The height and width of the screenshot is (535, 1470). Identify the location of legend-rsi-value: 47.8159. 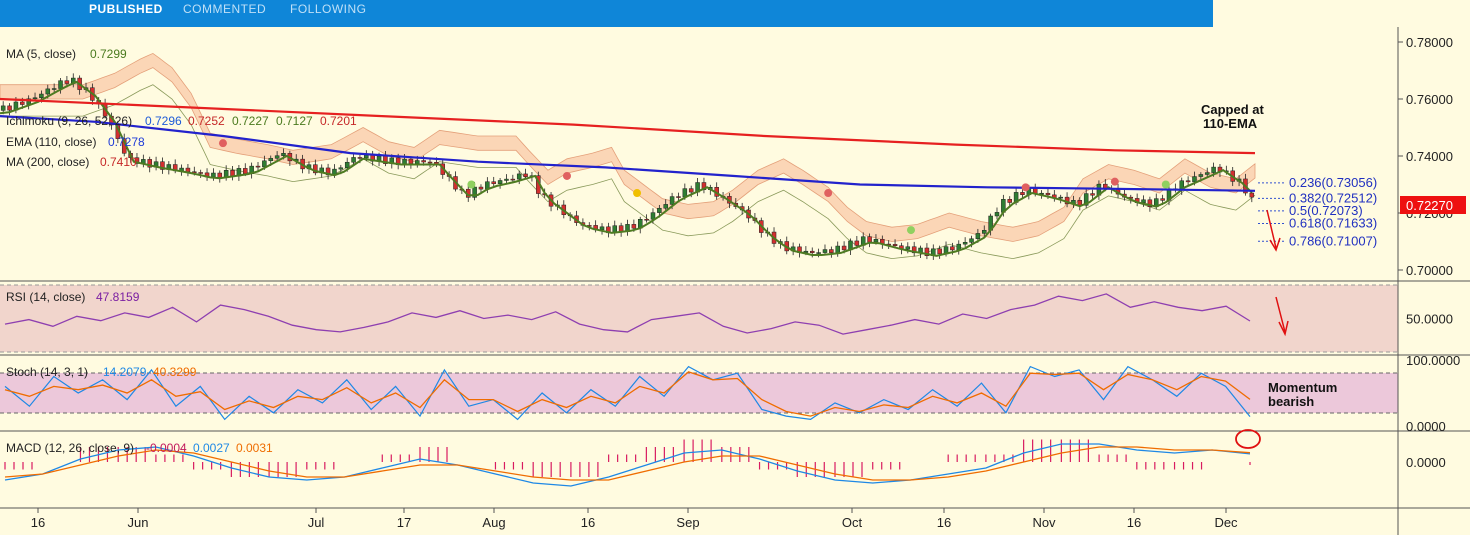
(118, 297).